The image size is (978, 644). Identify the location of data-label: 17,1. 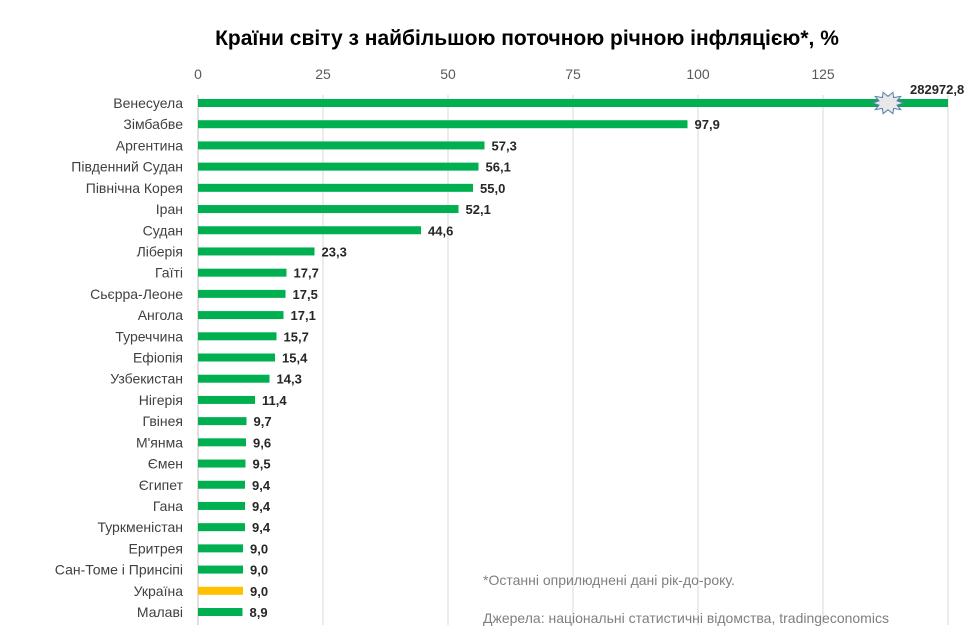
(303, 315).